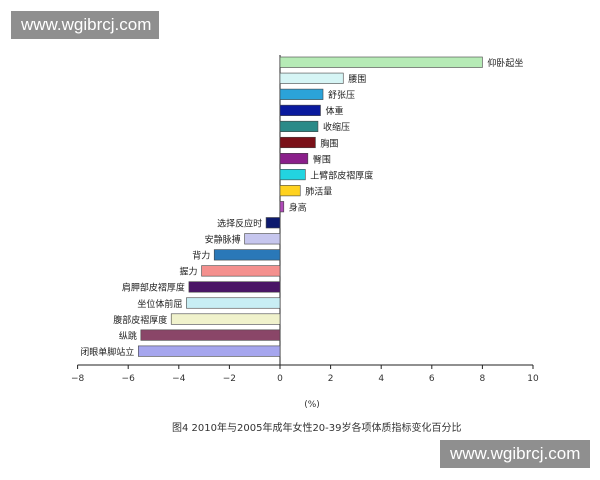 The height and width of the screenshot is (480, 600). I want to click on bar-label: 闭眼单脚站立, so click(107, 352).